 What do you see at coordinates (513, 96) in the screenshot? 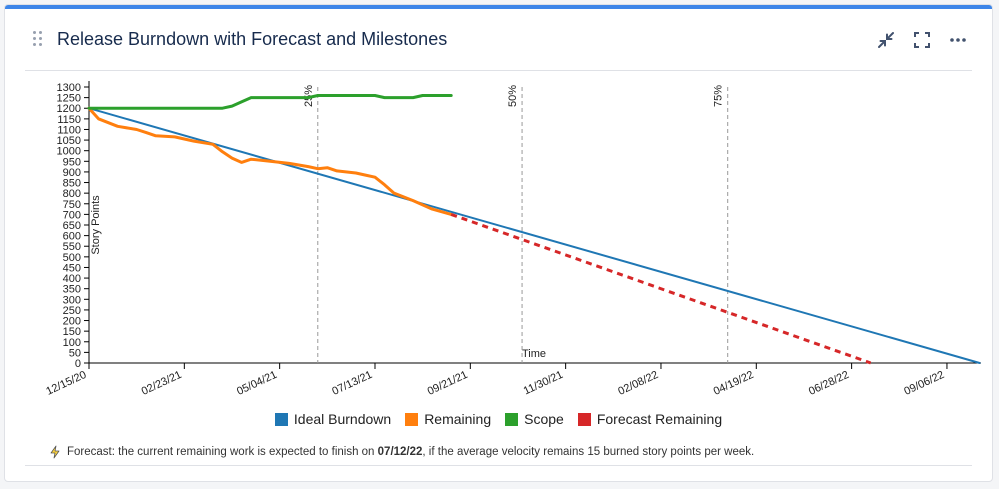
I see `milestone-label: 50%` at bounding box center [513, 96].